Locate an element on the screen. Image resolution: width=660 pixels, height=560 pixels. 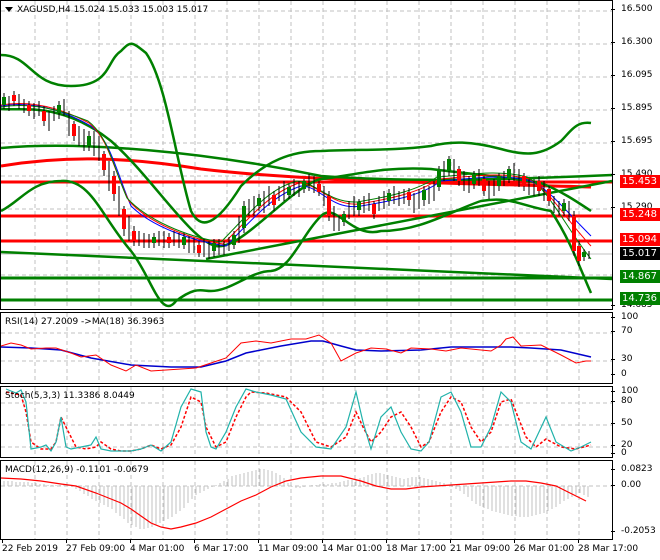
macd-histogram is located at coordinates (296, 499).